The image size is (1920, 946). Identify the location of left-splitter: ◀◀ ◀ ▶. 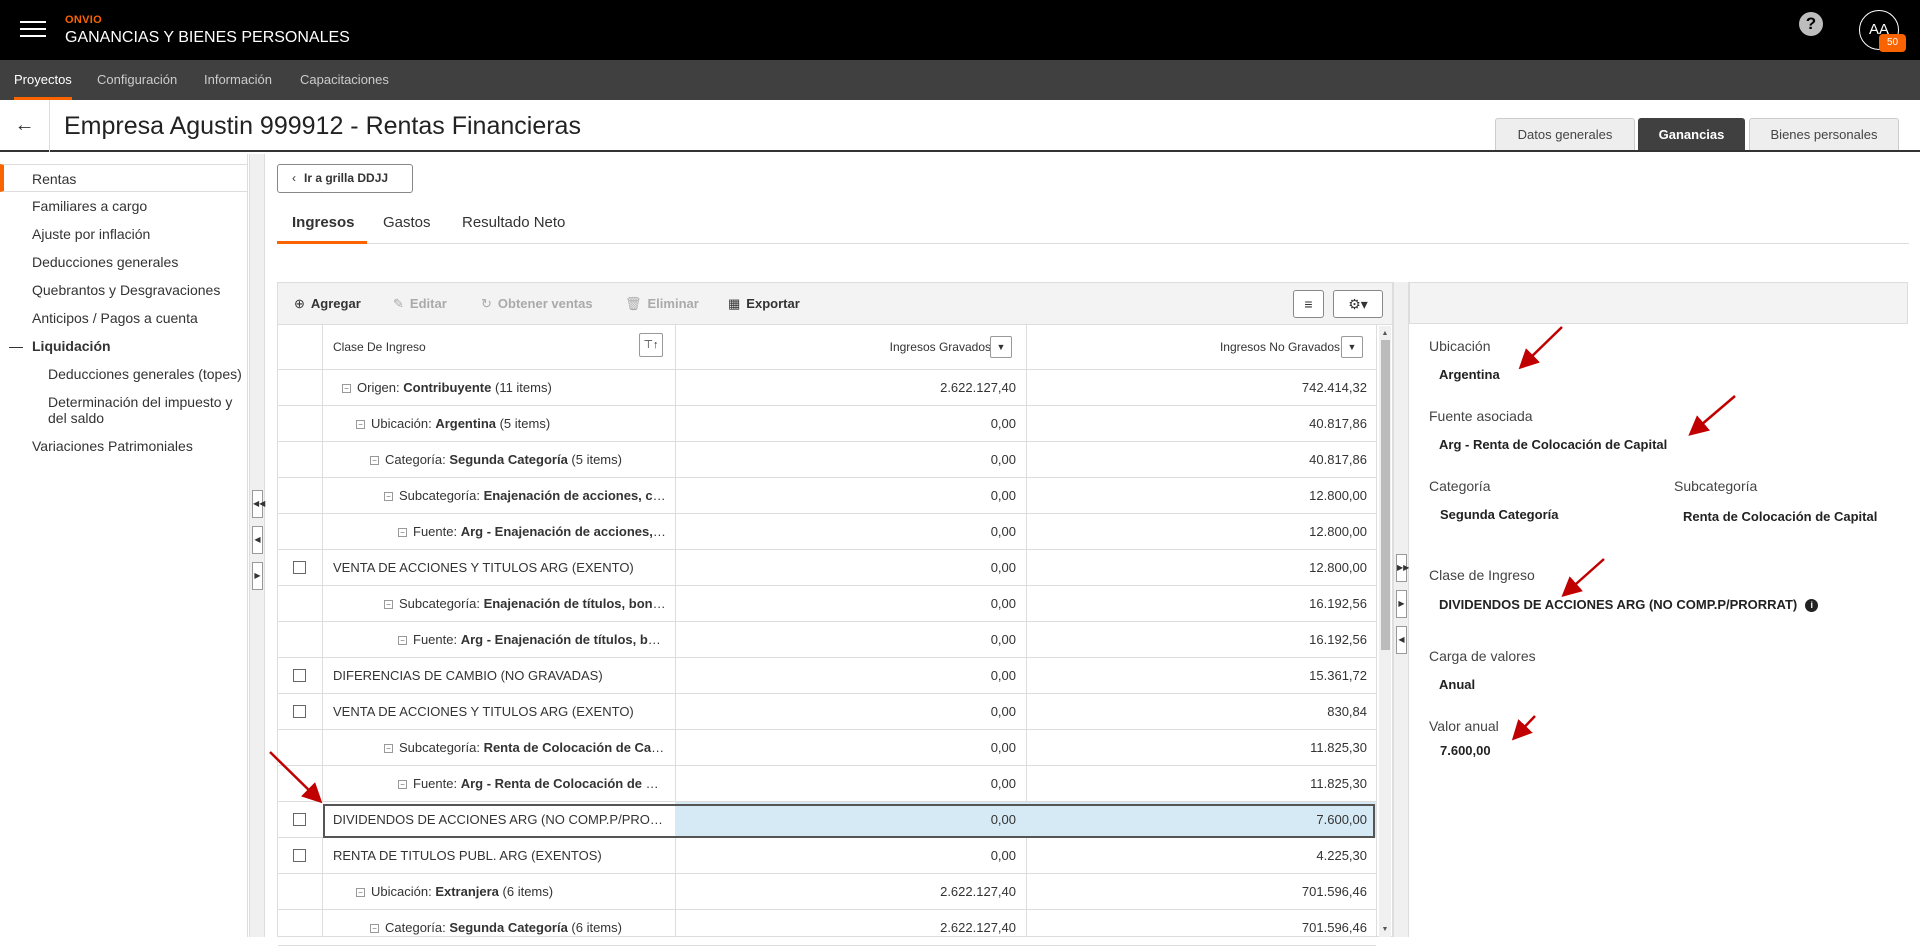
(257, 545).